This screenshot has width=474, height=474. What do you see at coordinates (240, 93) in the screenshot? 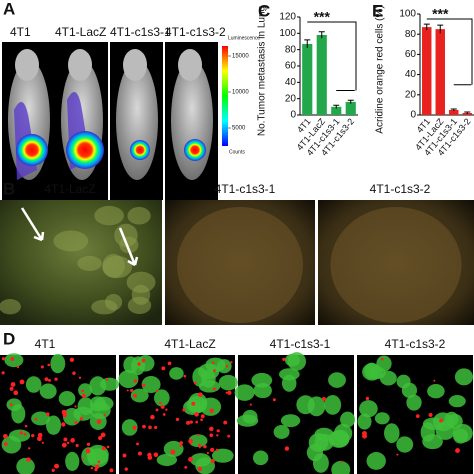
I see `colorbar-tick-label: 10000` at bounding box center [240, 93].